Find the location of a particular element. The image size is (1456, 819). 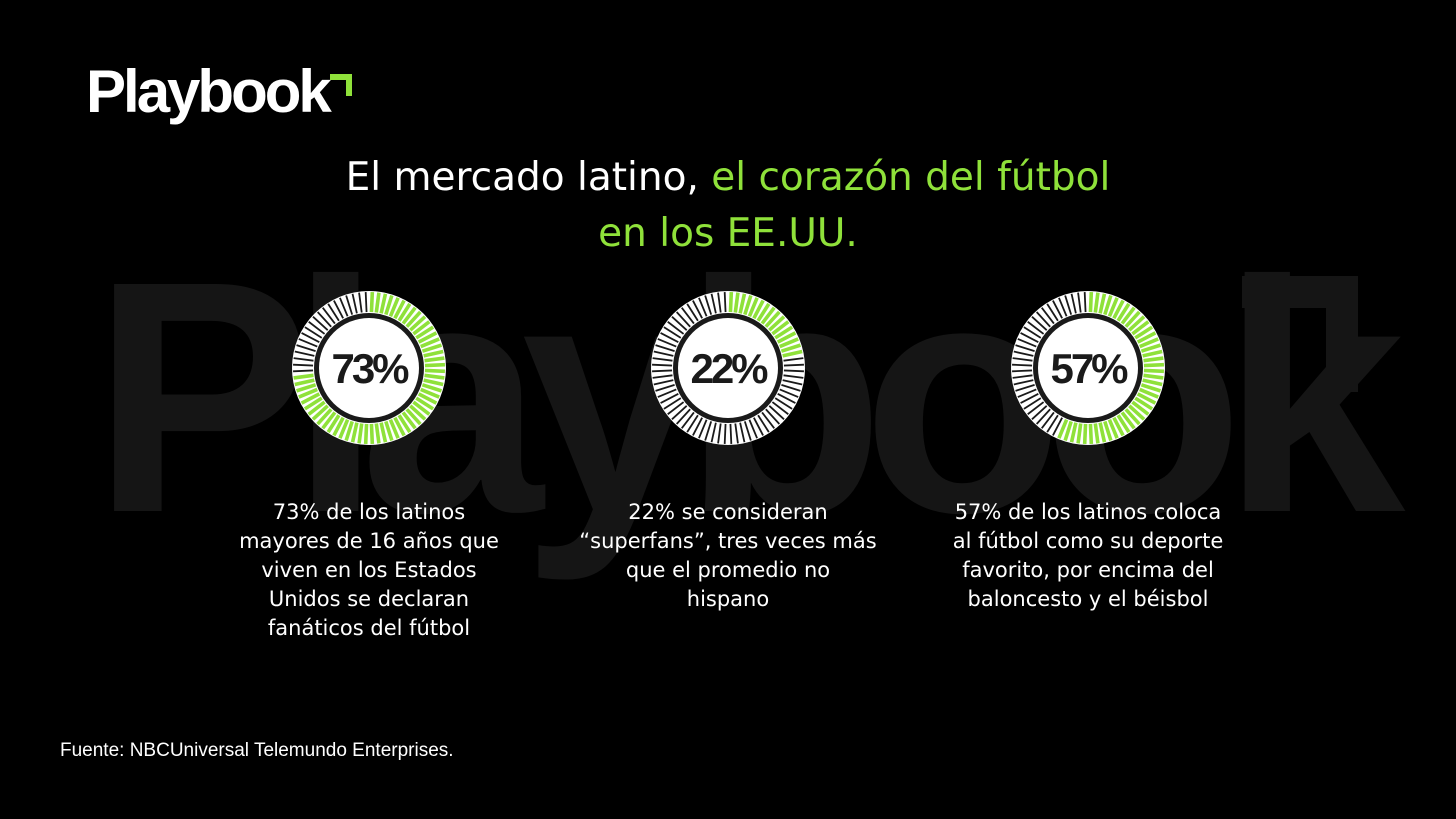

stat-description-line: 57% de los latinos coloca is located at coordinates (1088, 512).